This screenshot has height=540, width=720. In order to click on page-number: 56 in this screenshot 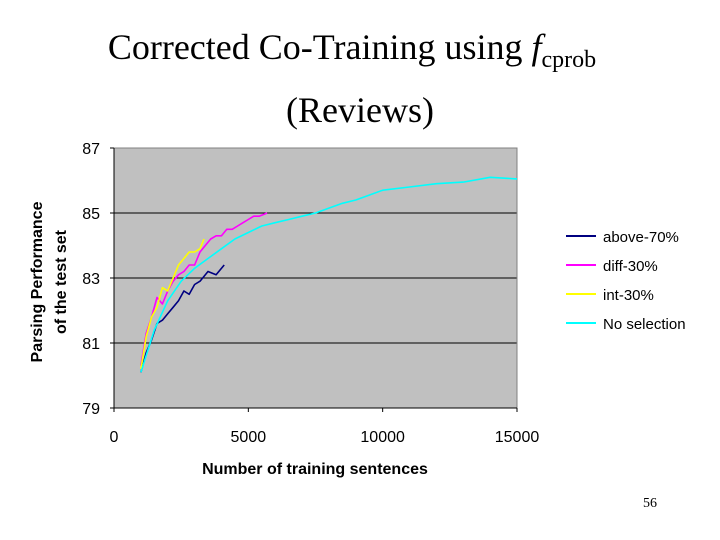, I will do `click(650, 503)`.